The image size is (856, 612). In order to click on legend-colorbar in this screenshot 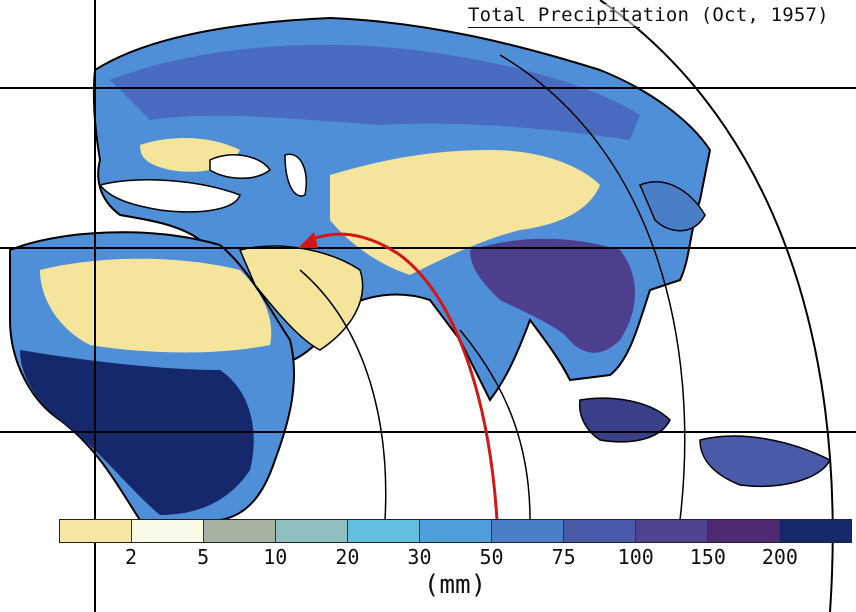, I will do `click(455, 531)`.